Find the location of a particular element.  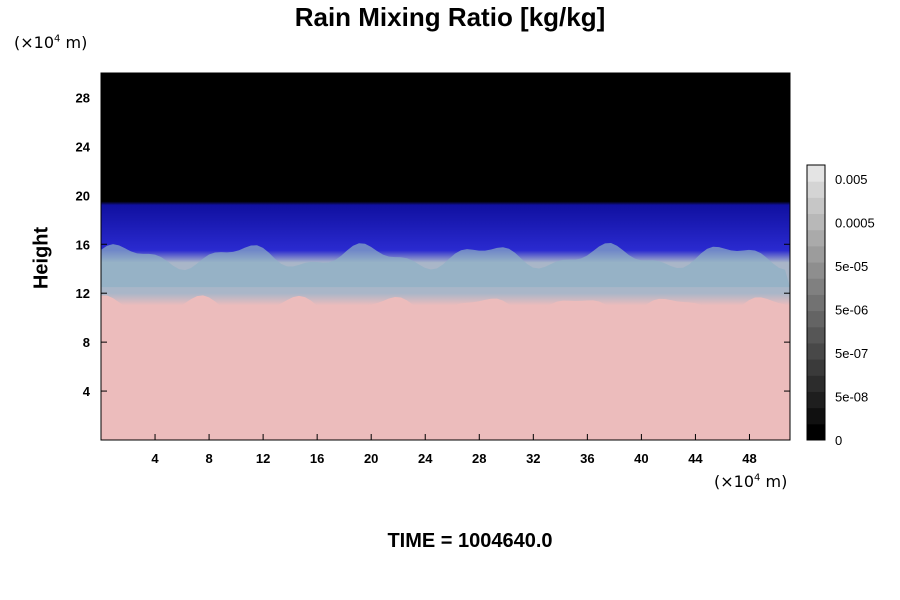

y-tick-label: 16 is located at coordinates (83, 244).